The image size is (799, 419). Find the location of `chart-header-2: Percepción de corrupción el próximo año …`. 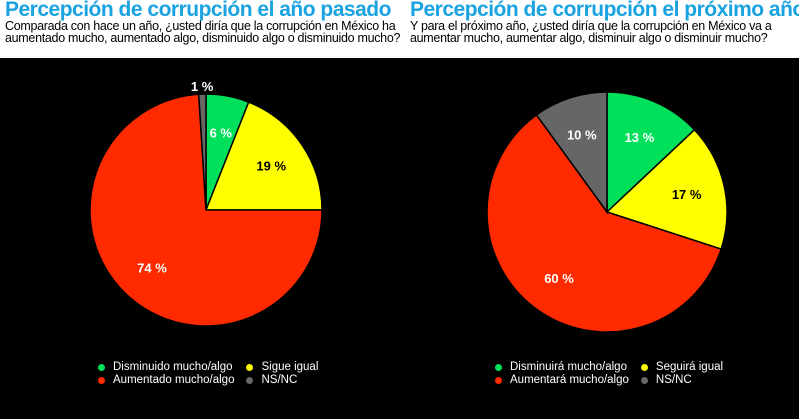

chart-header-2: Percepción de corrupción el próximo año … is located at coordinates (604, 22).